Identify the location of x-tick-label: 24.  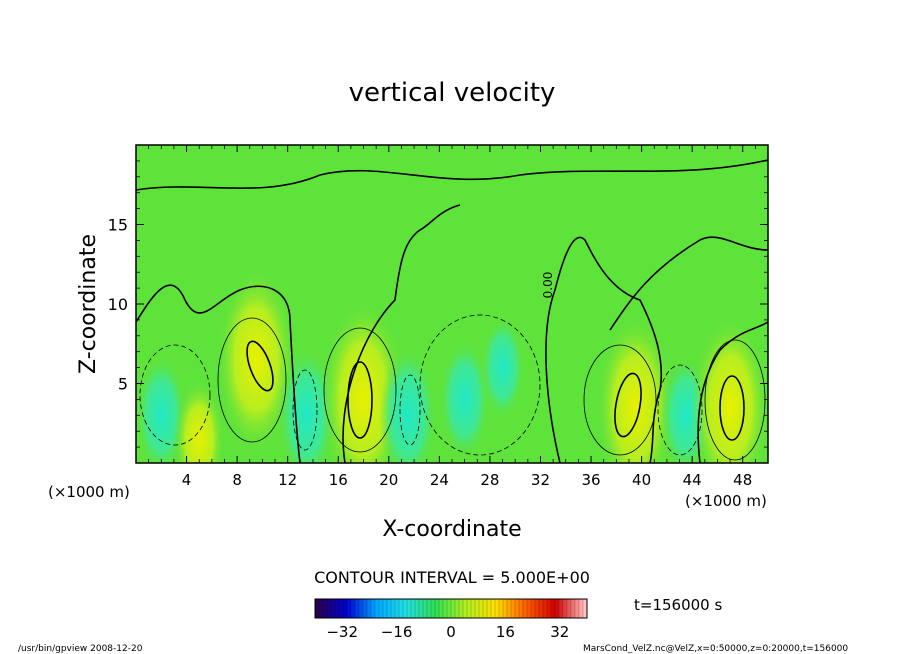
(439, 480).